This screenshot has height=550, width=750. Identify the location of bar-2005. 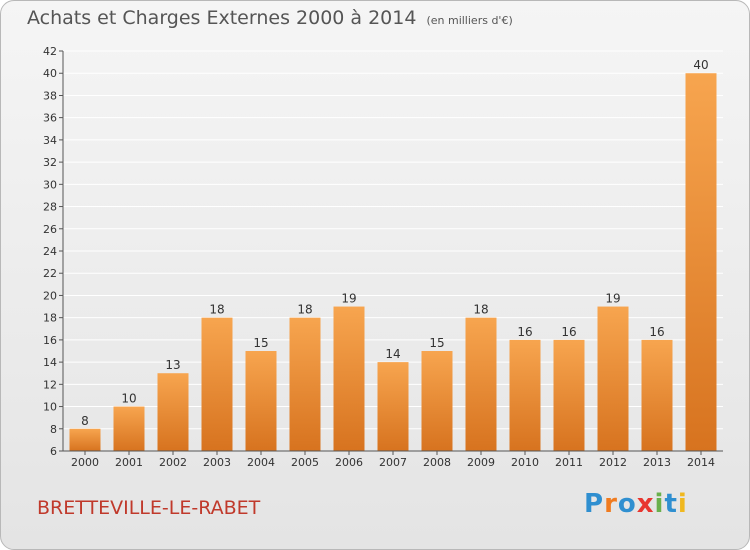
(305, 384).